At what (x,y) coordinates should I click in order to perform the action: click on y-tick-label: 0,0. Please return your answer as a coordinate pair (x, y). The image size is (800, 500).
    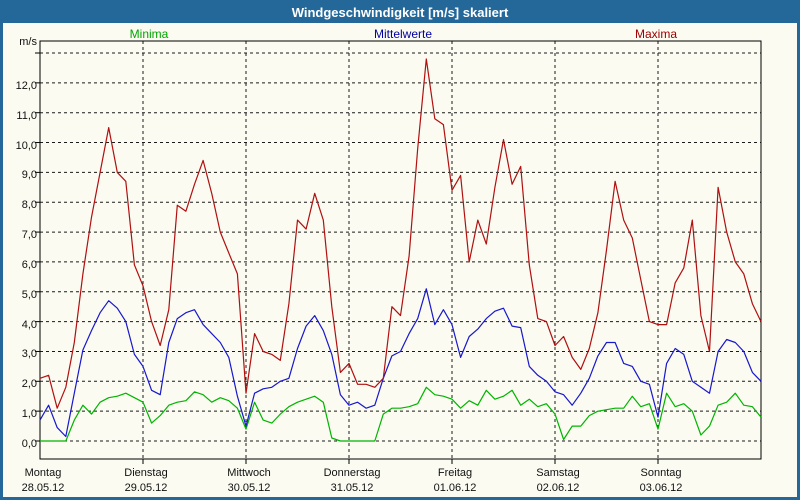
    Looking at the image, I should click on (29, 444).